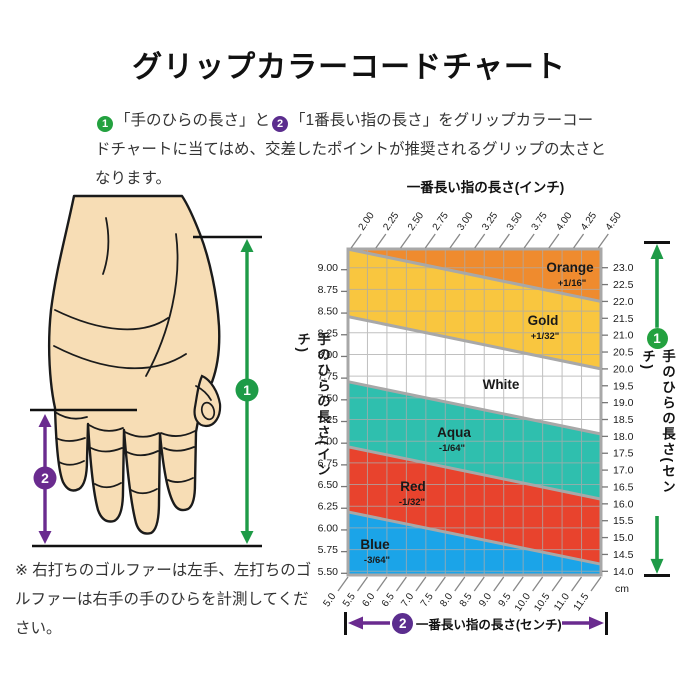  I want to click on finger-length-gauge: 2 一番長い指の長さ(センチ), so click(476, 623).